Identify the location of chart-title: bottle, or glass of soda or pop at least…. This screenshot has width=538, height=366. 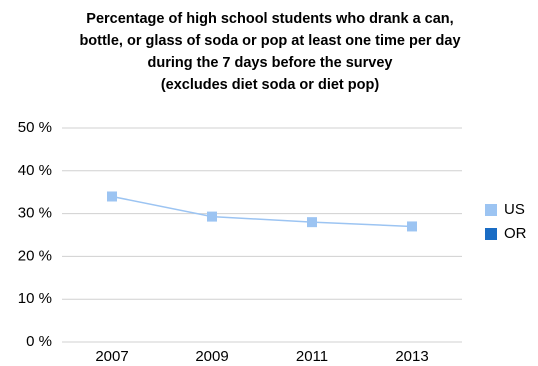
(269, 41).